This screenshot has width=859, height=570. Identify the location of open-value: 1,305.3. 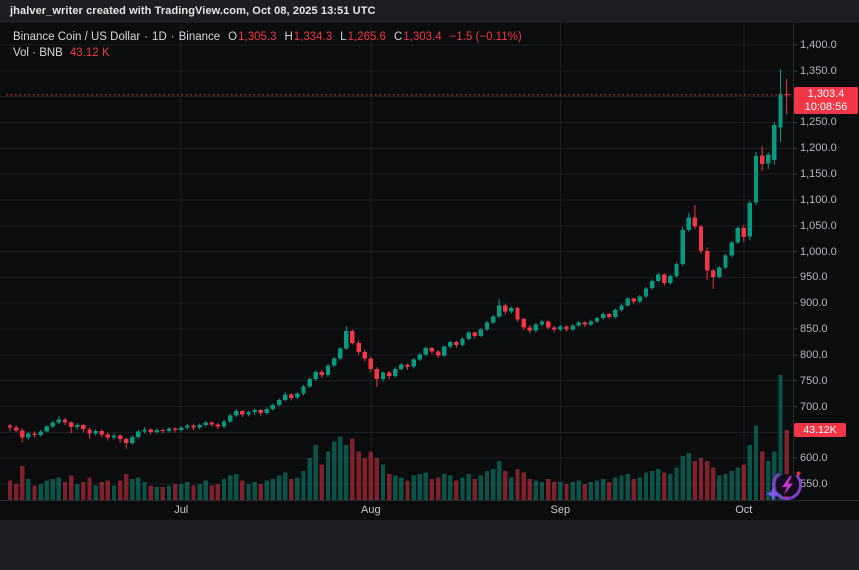
(257, 37).